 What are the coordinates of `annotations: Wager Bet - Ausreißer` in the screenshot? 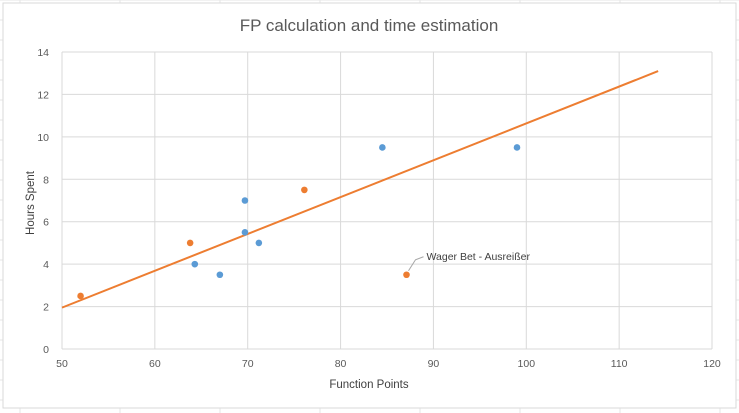 It's located at (469, 261).